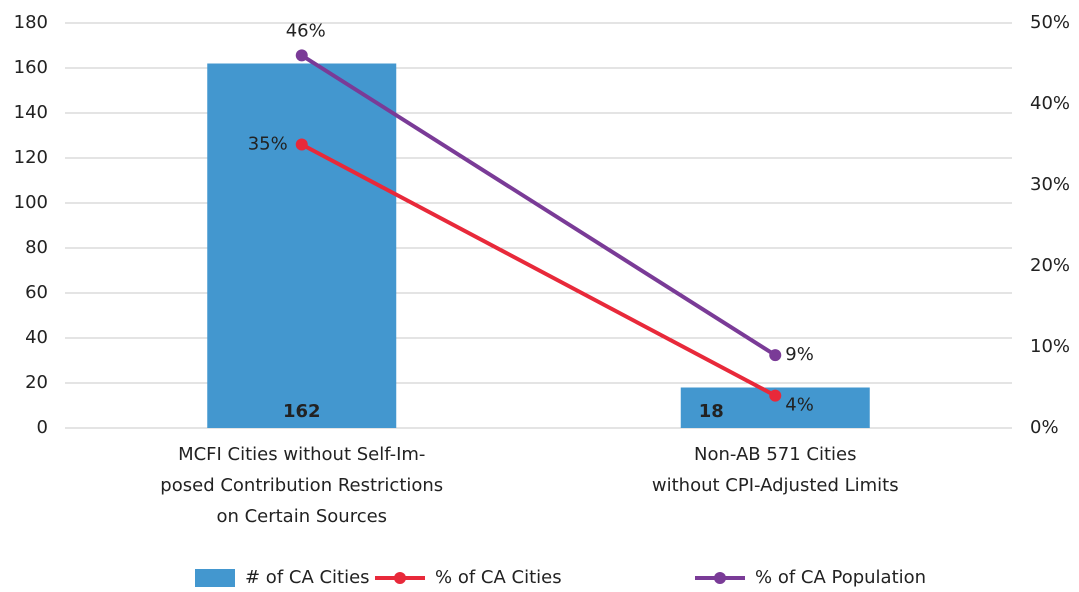 The width and height of the screenshot is (1079, 592). What do you see at coordinates (1050, 22) in the screenshot?
I see `y2-tick-label: 50%` at bounding box center [1050, 22].